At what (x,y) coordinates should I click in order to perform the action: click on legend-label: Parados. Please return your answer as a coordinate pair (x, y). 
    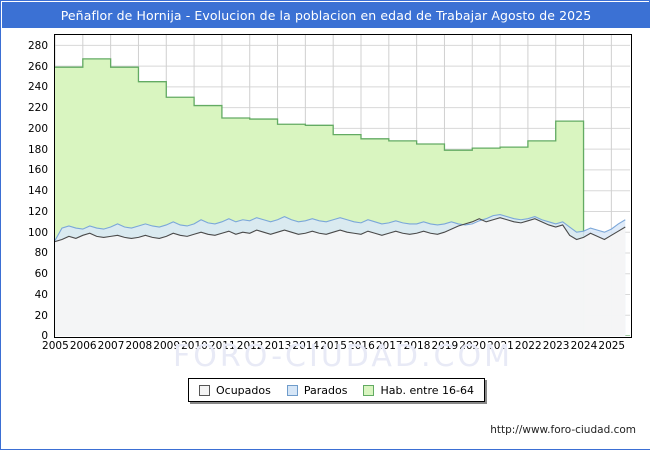
    Looking at the image, I should click on (325, 390).